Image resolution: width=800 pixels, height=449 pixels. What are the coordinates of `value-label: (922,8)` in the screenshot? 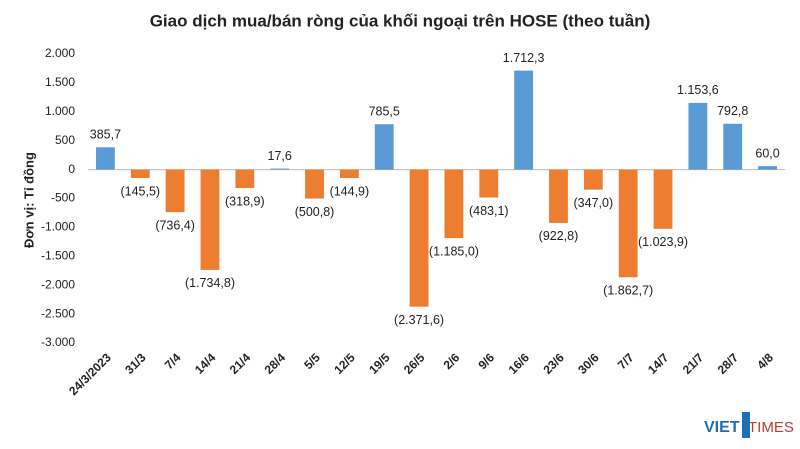 It's located at (559, 236).